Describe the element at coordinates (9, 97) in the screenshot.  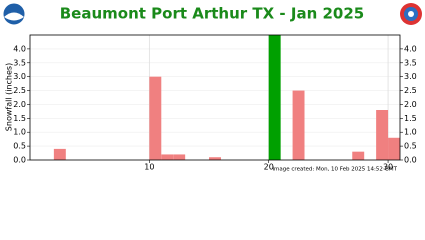
I see `y-axis-label: Snowfall (inches)` at that location.